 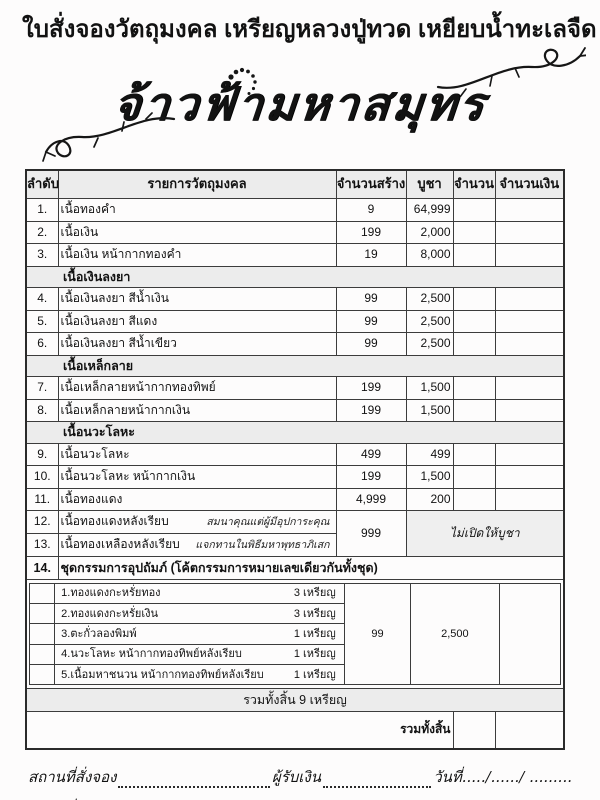 I want to click on set-subtotal: รวมทั้งสิ้น 9 เหรียญ, so click(x=295, y=700).